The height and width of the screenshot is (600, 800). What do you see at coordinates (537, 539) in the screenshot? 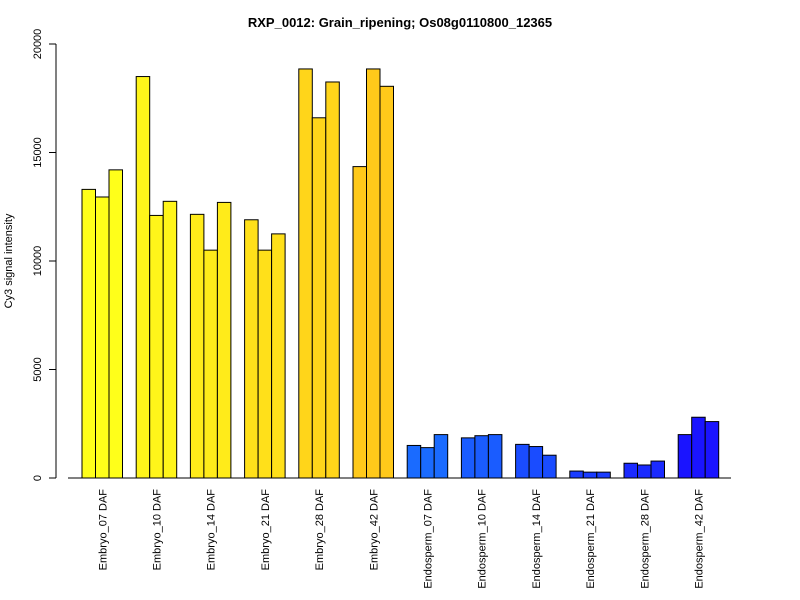
I see `x-tick-label: Endosperm_14 DAF` at bounding box center [537, 539].